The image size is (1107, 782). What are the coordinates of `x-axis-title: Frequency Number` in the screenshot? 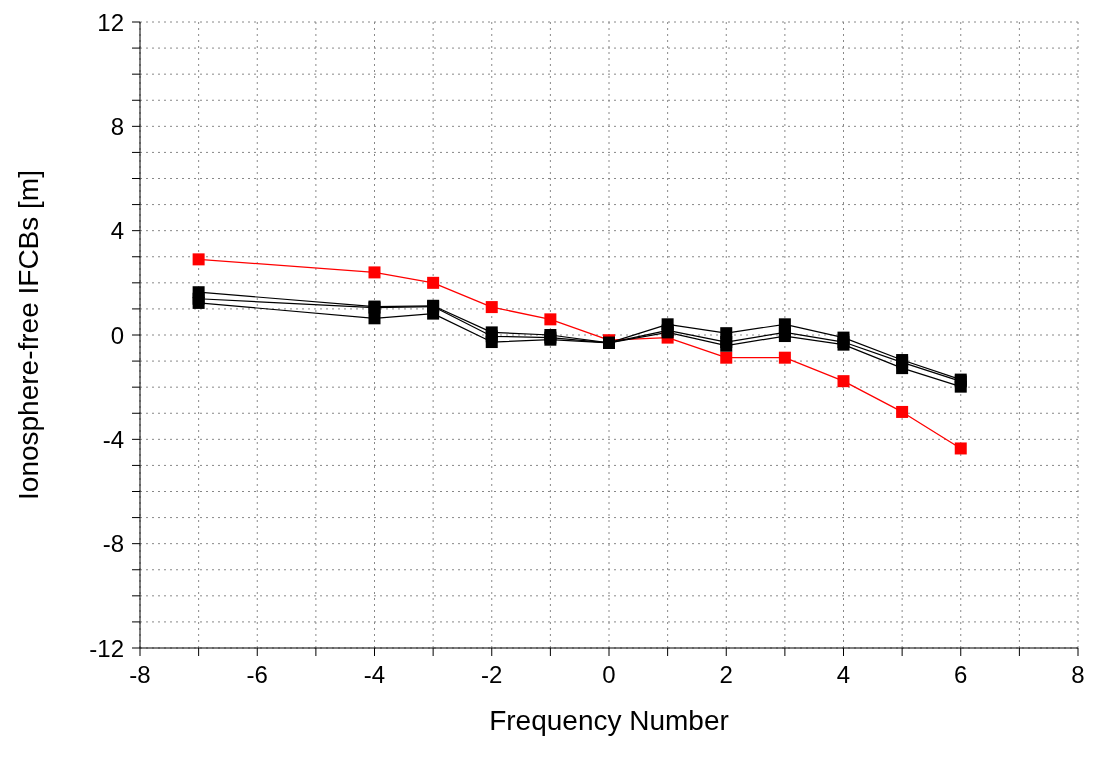 It's located at (609, 720).